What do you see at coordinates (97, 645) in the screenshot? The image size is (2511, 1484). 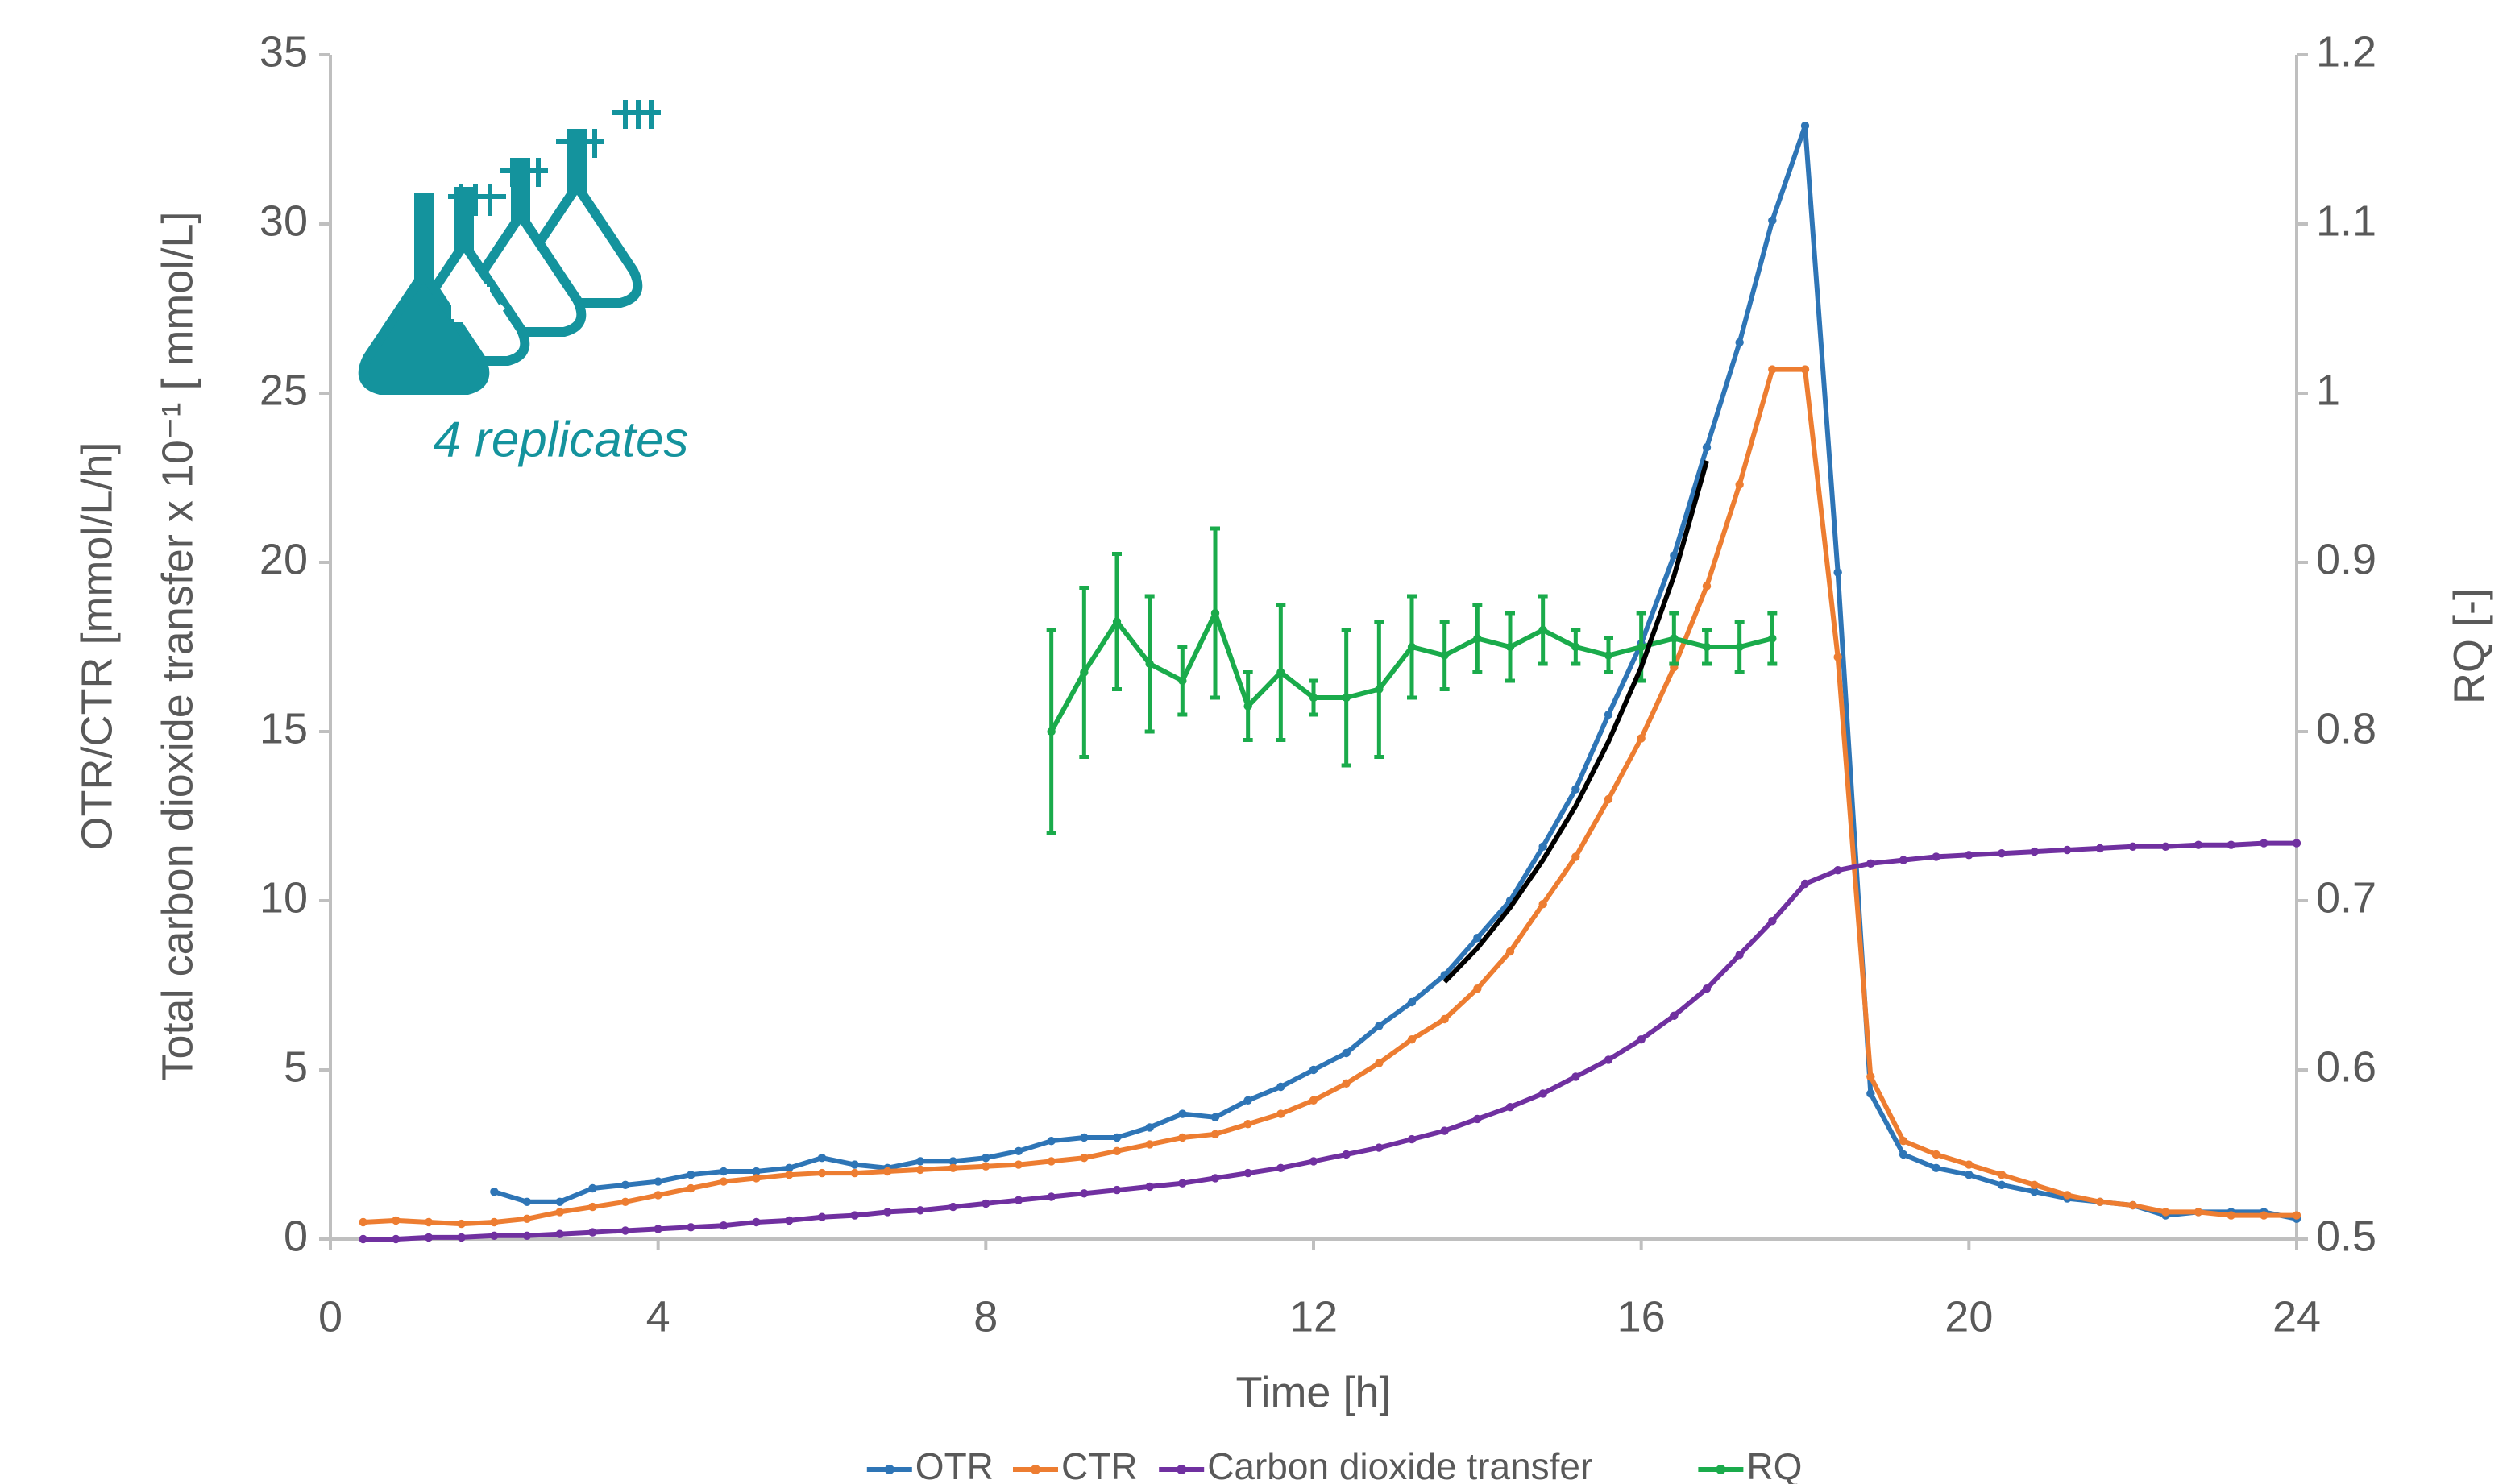 I see `y-axis-title: OTR/CTR [mmol/L/h]` at bounding box center [97, 645].